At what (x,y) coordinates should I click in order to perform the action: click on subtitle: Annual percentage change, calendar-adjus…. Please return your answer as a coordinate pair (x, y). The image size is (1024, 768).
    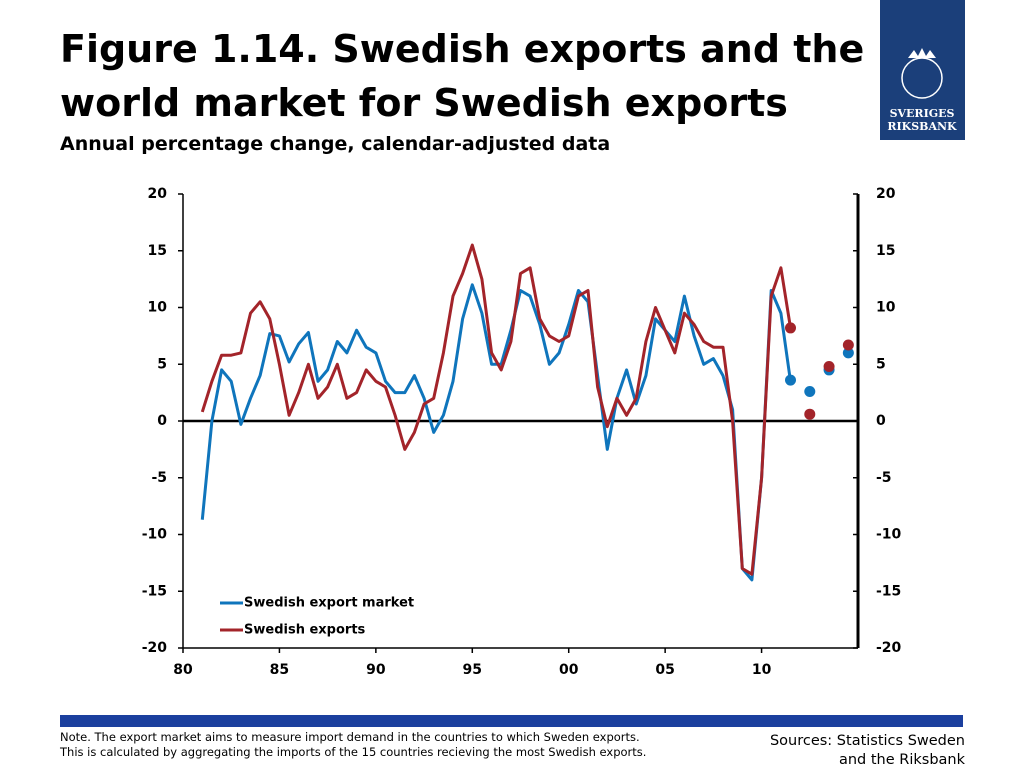
    Looking at the image, I should click on (335, 144).